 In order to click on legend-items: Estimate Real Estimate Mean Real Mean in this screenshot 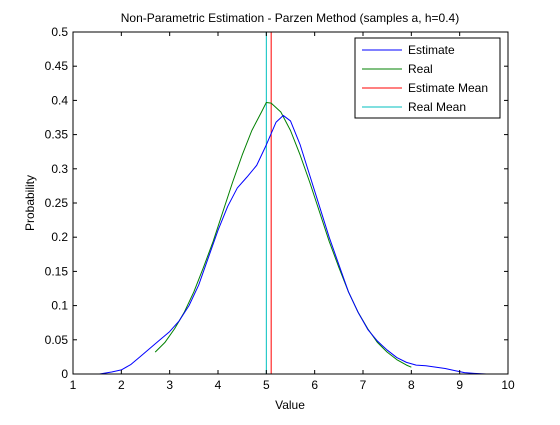, I will do `click(425, 78)`.